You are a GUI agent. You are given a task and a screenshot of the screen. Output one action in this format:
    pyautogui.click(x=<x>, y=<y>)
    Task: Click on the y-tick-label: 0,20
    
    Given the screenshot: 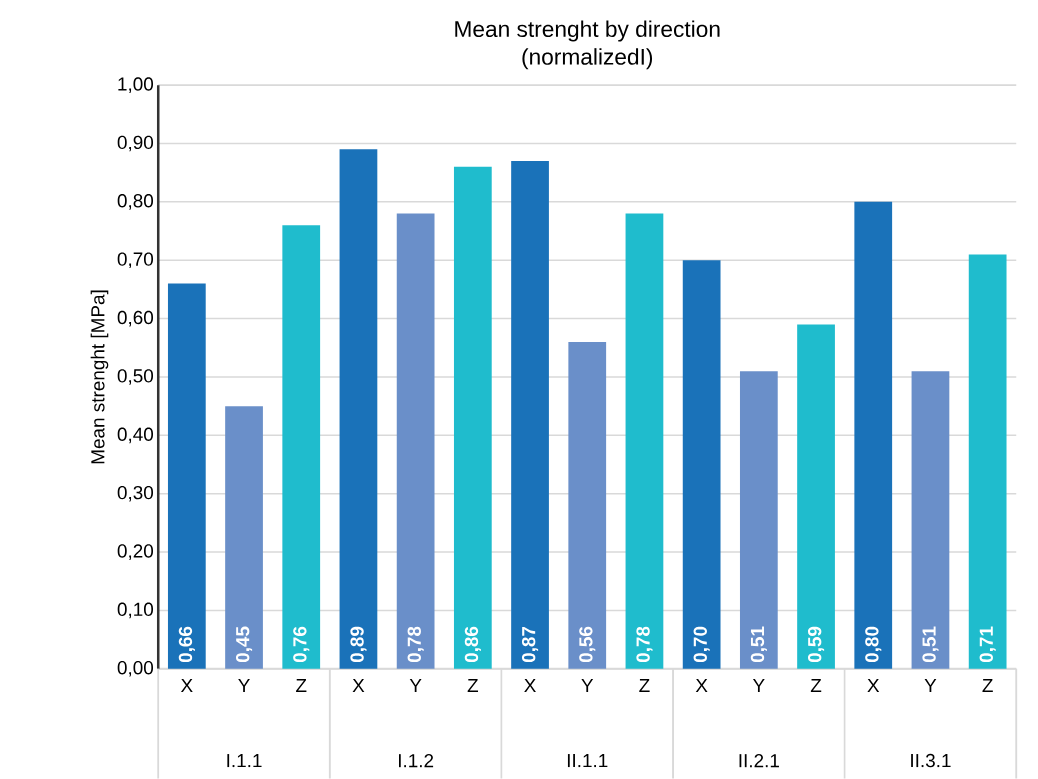 What is the action you would take?
    pyautogui.click(x=135, y=552)
    